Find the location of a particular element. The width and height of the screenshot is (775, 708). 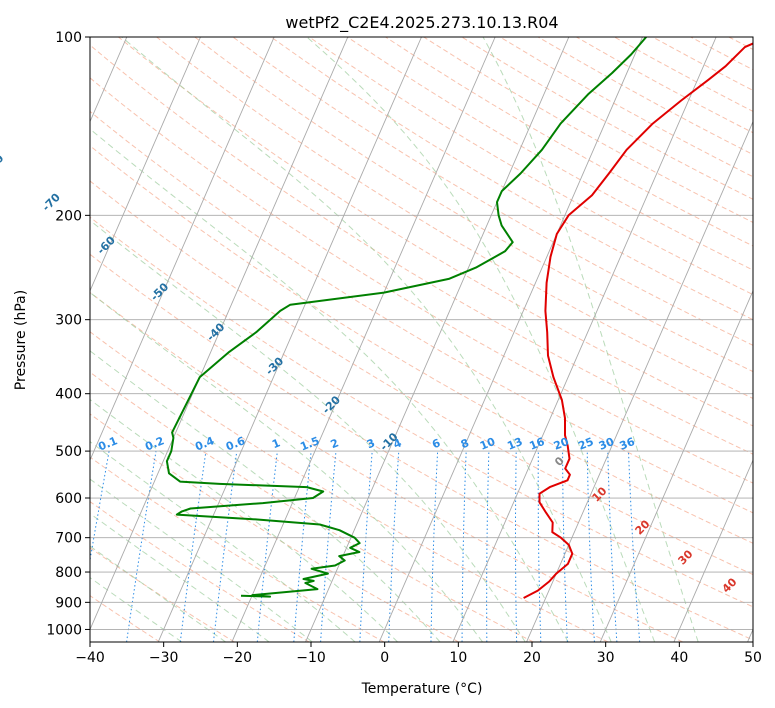

y-axis-label: Pressure (hPa) is located at coordinates (21, 340).